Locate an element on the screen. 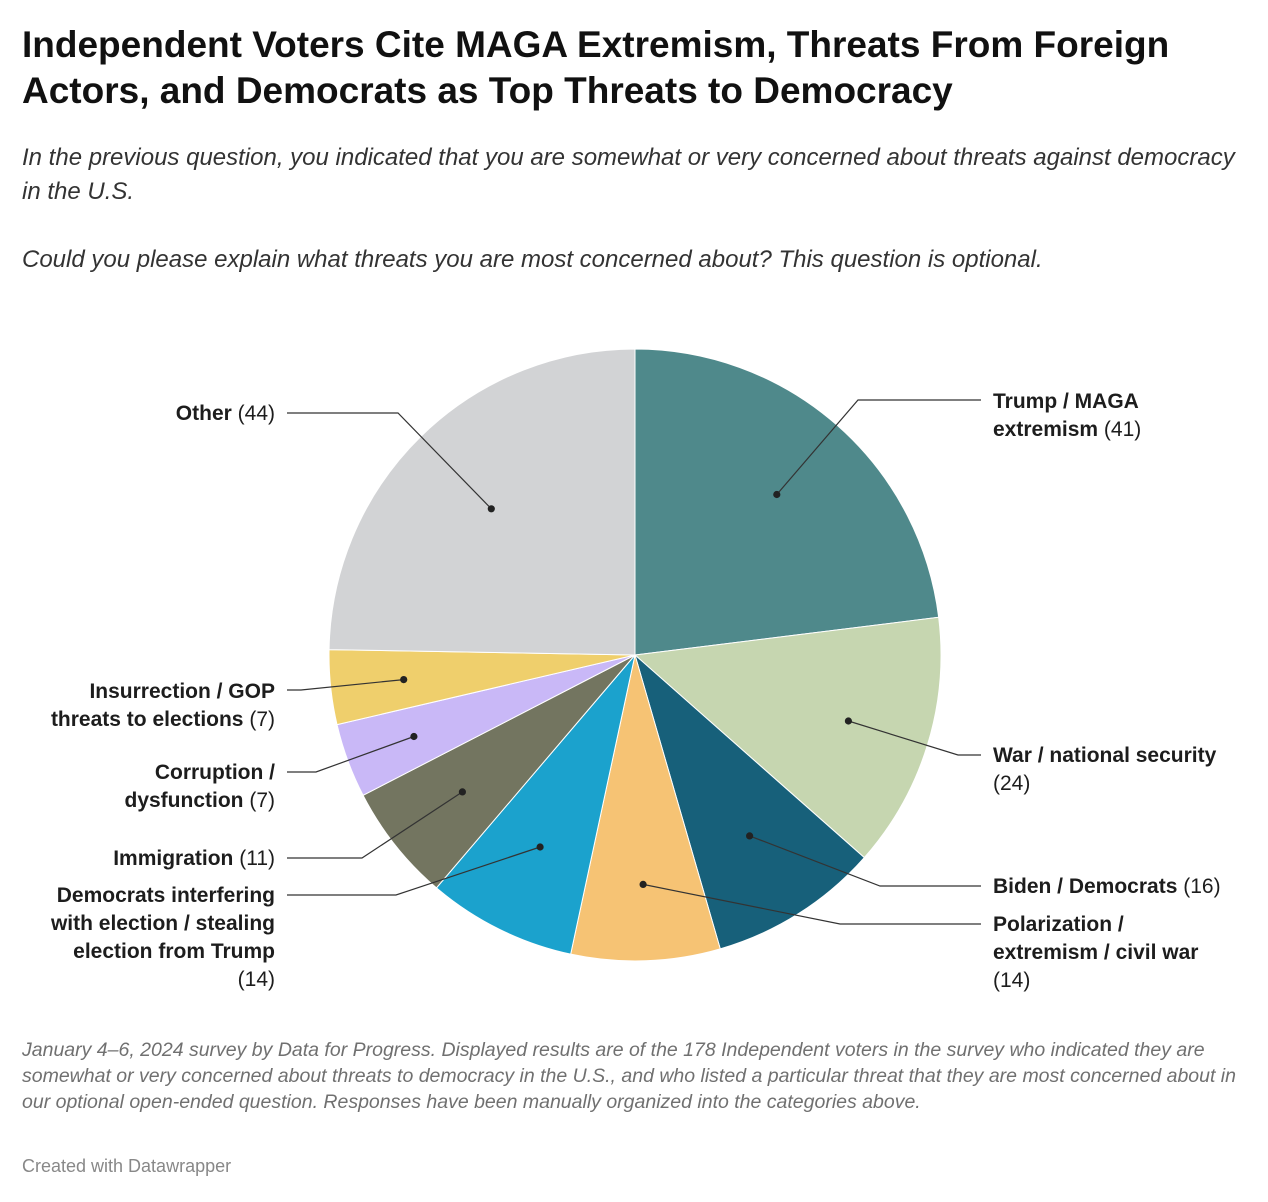  slice-label-name: election from Trump is located at coordinates (174, 951).